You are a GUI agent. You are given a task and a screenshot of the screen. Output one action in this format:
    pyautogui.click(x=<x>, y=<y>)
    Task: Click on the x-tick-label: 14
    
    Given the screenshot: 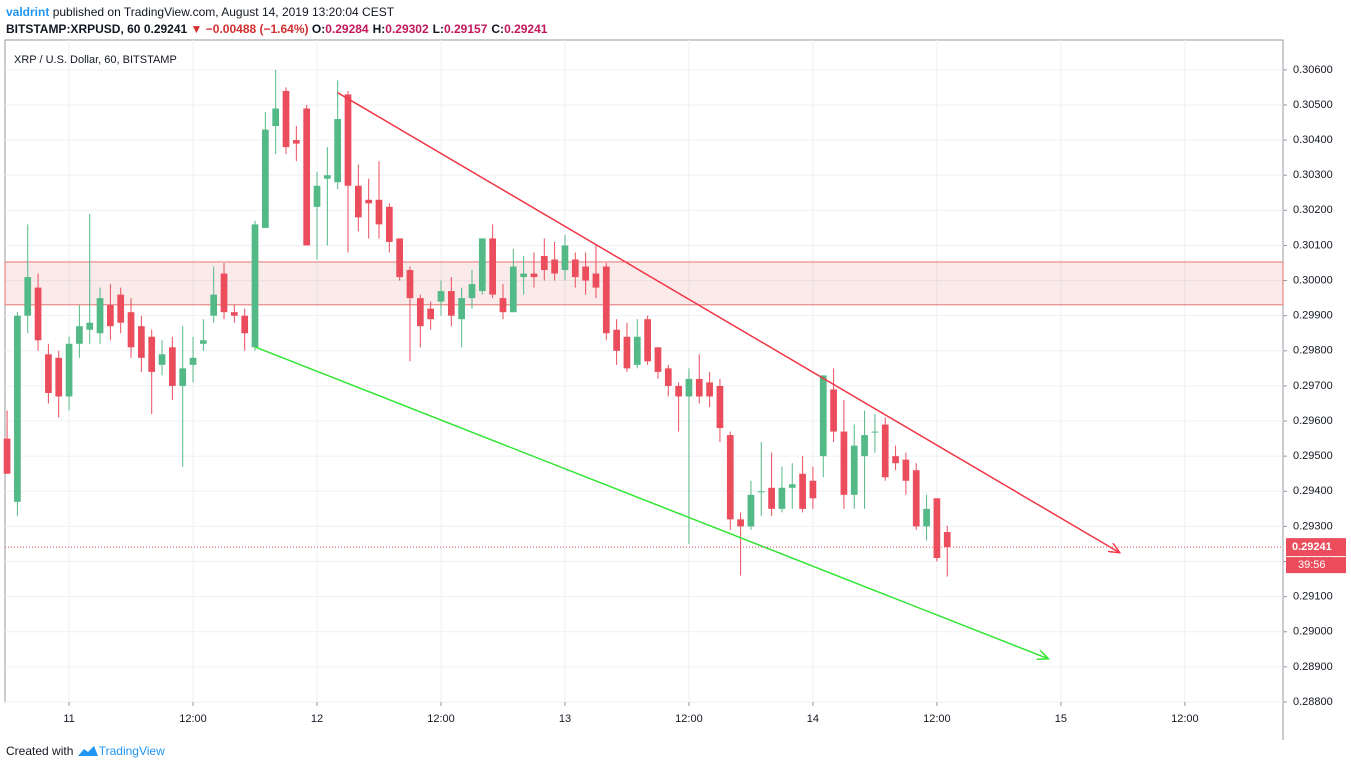 What is the action you would take?
    pyautogui.click(x=813, y=719)
    